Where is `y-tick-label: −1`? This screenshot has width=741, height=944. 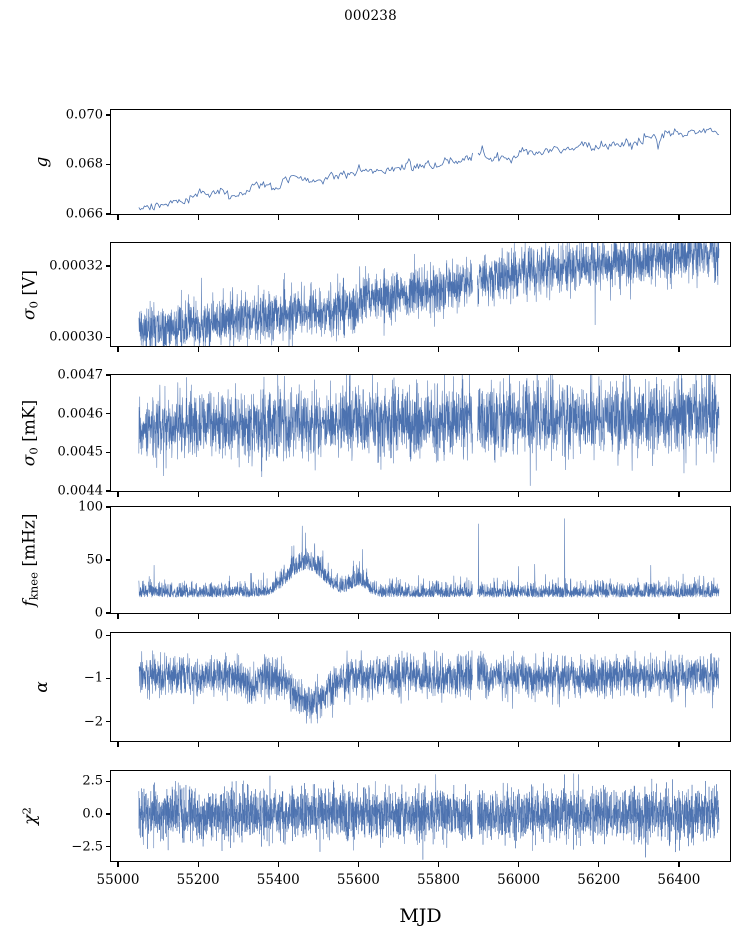
y-tick-label: −1 is located at coordinates (93, 678).